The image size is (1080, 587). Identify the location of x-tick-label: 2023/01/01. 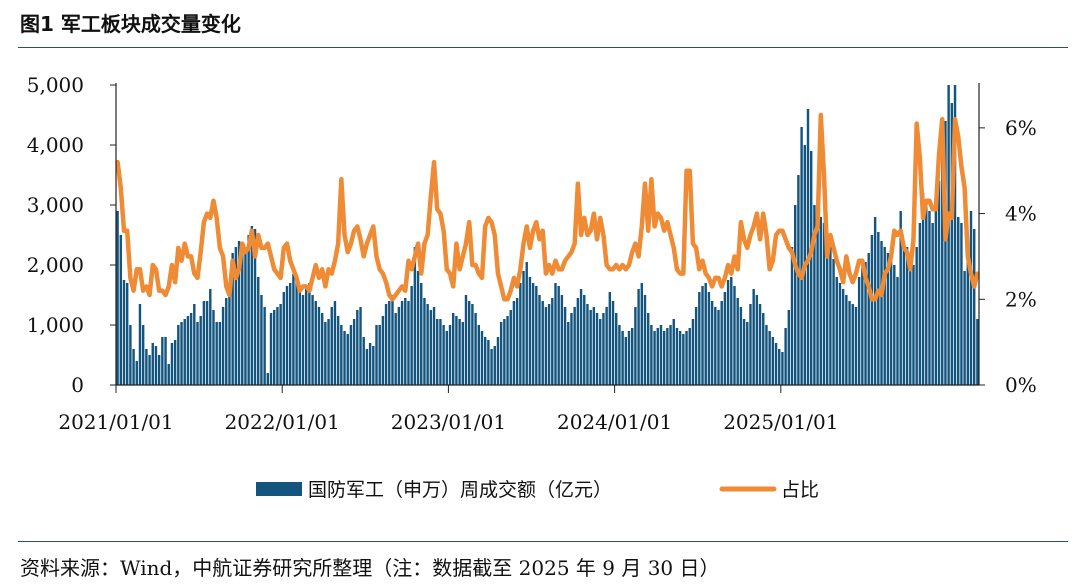
(448, 422).